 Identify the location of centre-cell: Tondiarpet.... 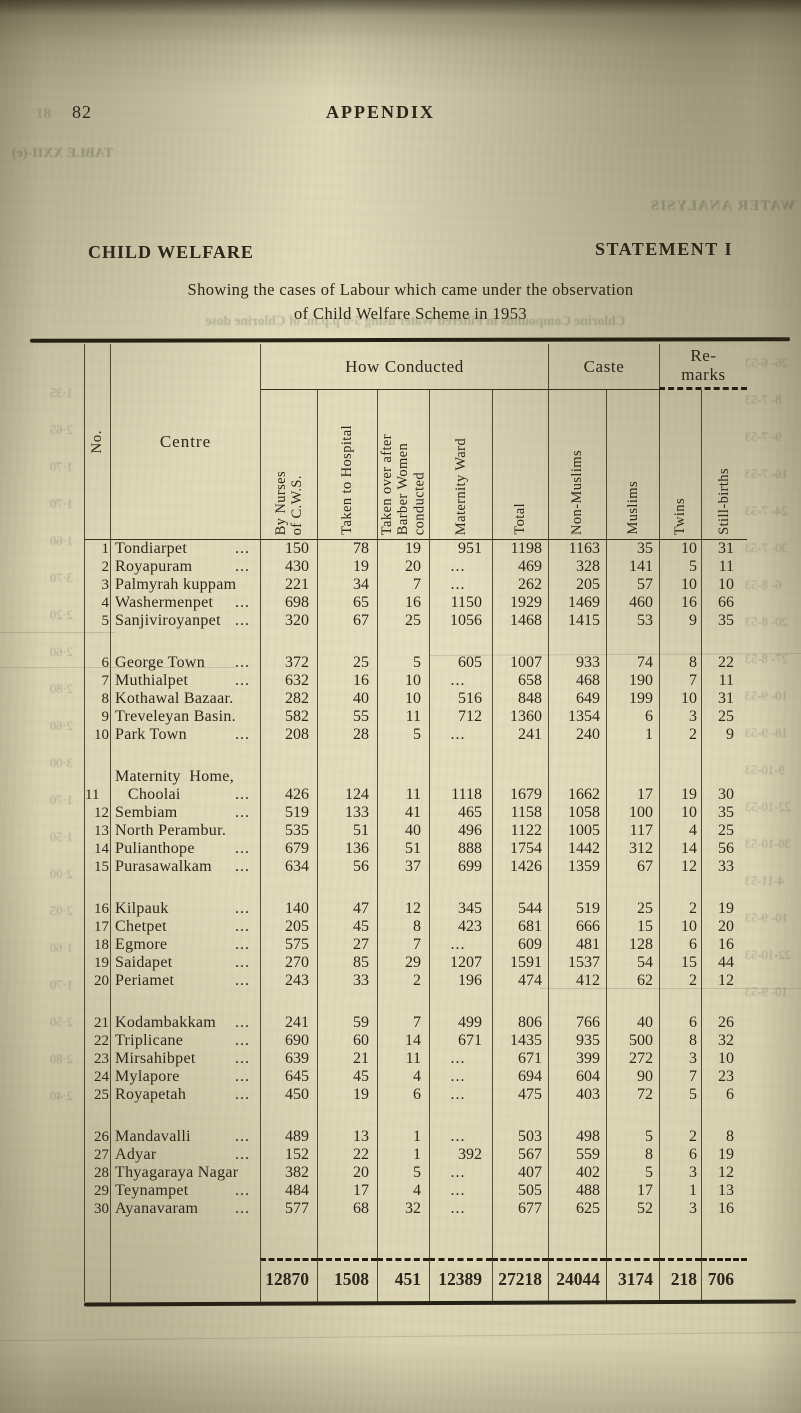
(185, 549).